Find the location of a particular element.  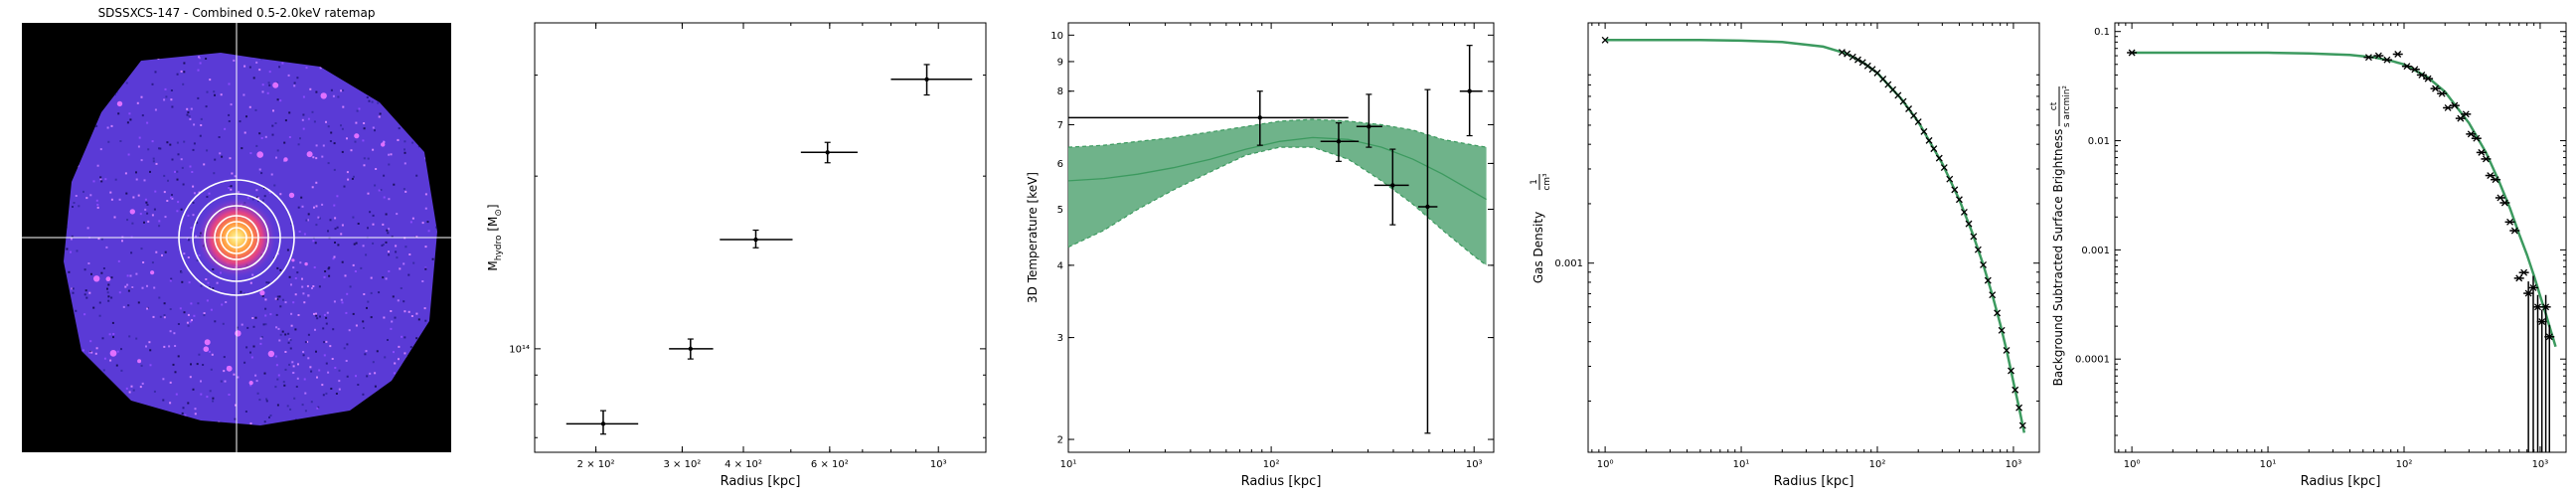

temp-xlabel: Radius [kpc] is located at coordinates (1281, 481).